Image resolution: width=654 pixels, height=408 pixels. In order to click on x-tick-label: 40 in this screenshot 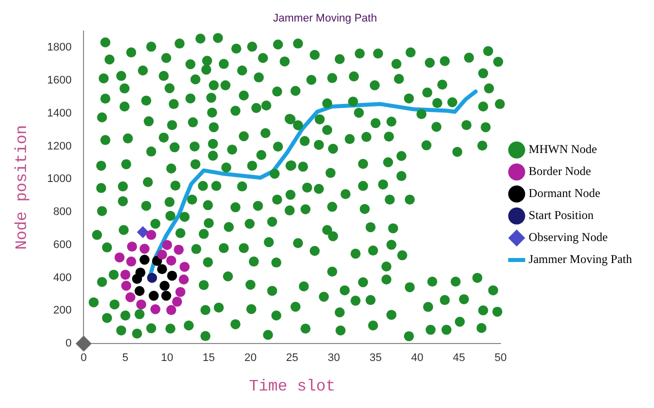, I will do `click(417, 358)`.